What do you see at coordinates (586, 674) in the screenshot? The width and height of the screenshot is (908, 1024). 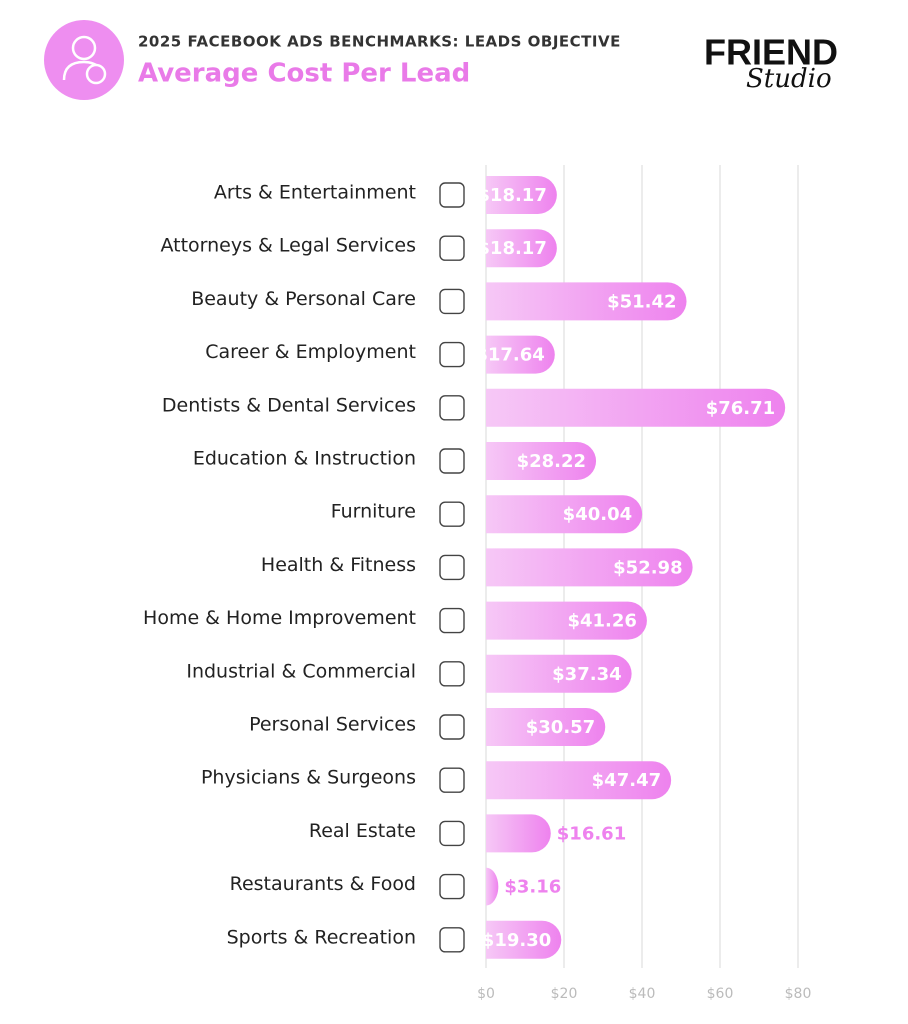 I see `value-label: $37.34` at bounding box center [586, 674].